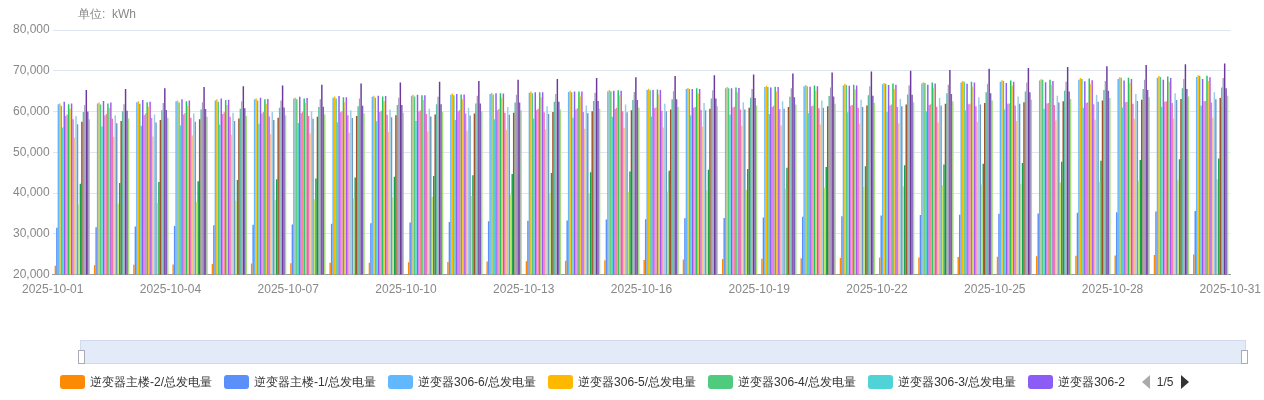 This screenshot has width=1264, height=400. Describe the element at coordinates (637, 382) in the screenshot. I see `legend-label: 逆变器306-5/总发电量` at that location.